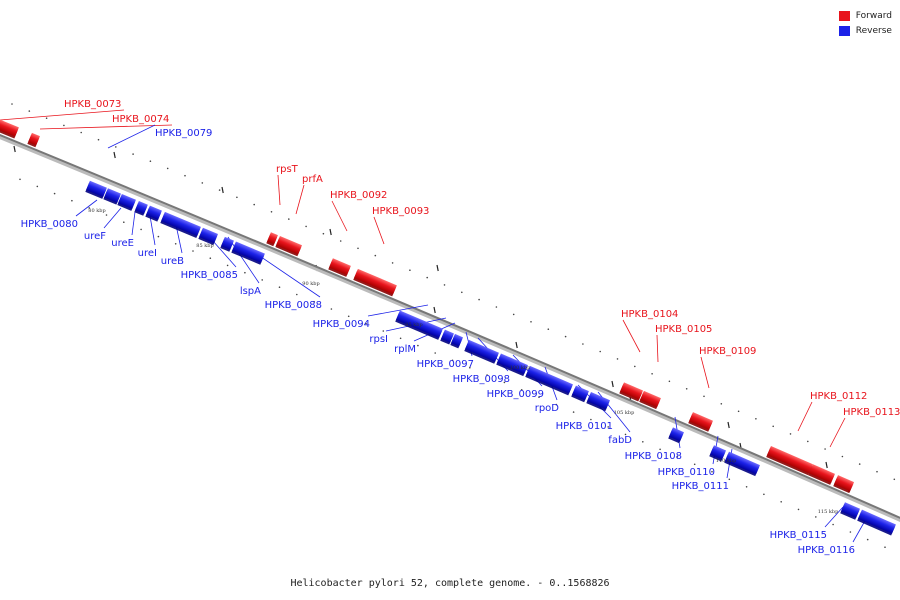 The width and height of the screenshot is (900, 600). What do you see at coordinates (653, 456) in the screenshot?
I see `gene-label-hpkb-0108: HPKB_0108` at bounding box center [653, 456].